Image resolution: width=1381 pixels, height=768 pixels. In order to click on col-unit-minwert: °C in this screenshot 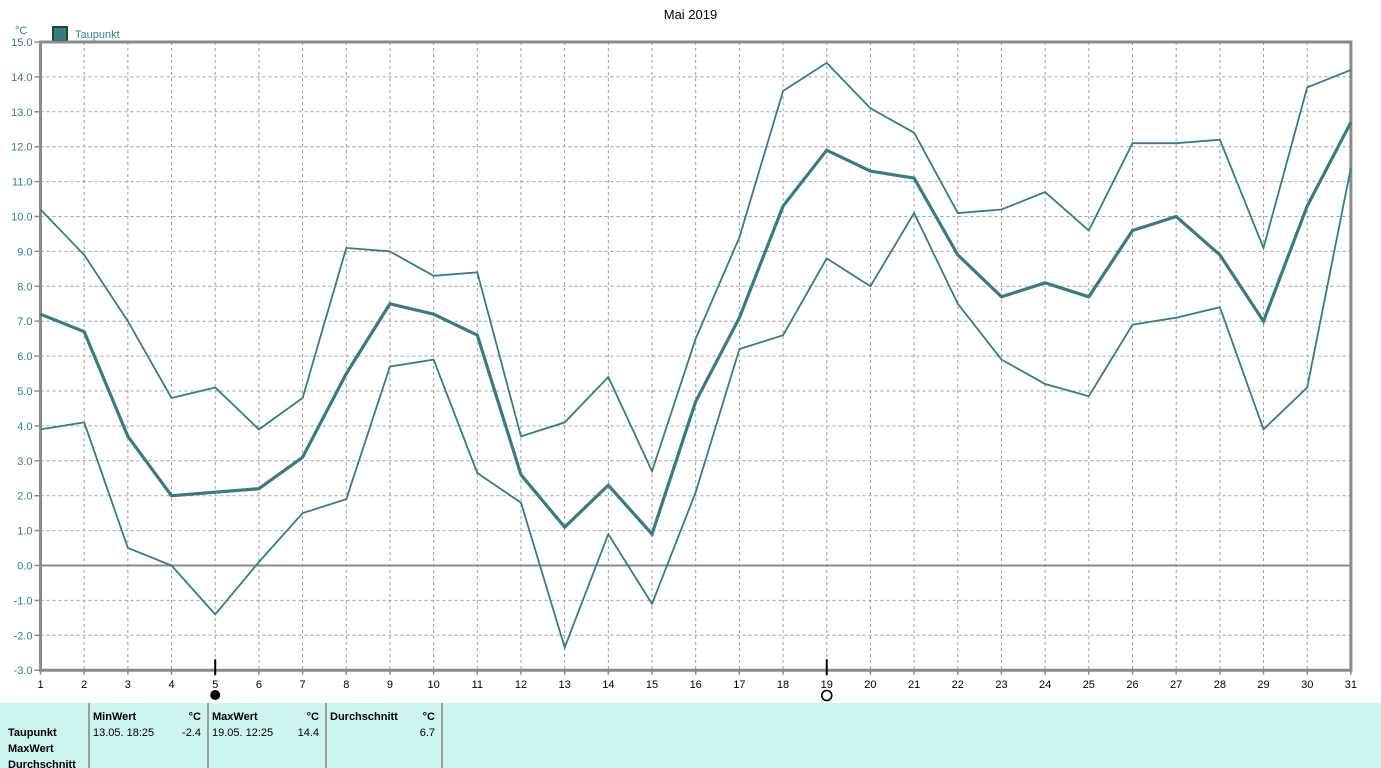, I will do `click(194, 717)`.